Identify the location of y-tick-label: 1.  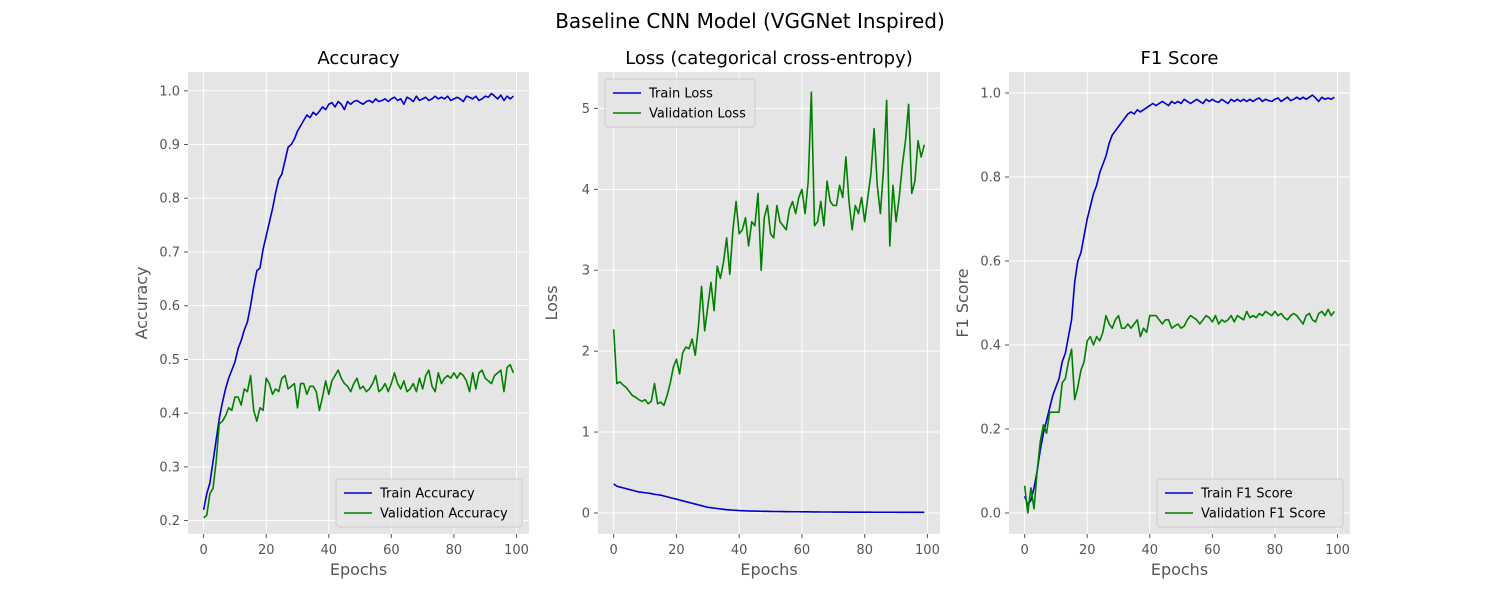
(586, 433).